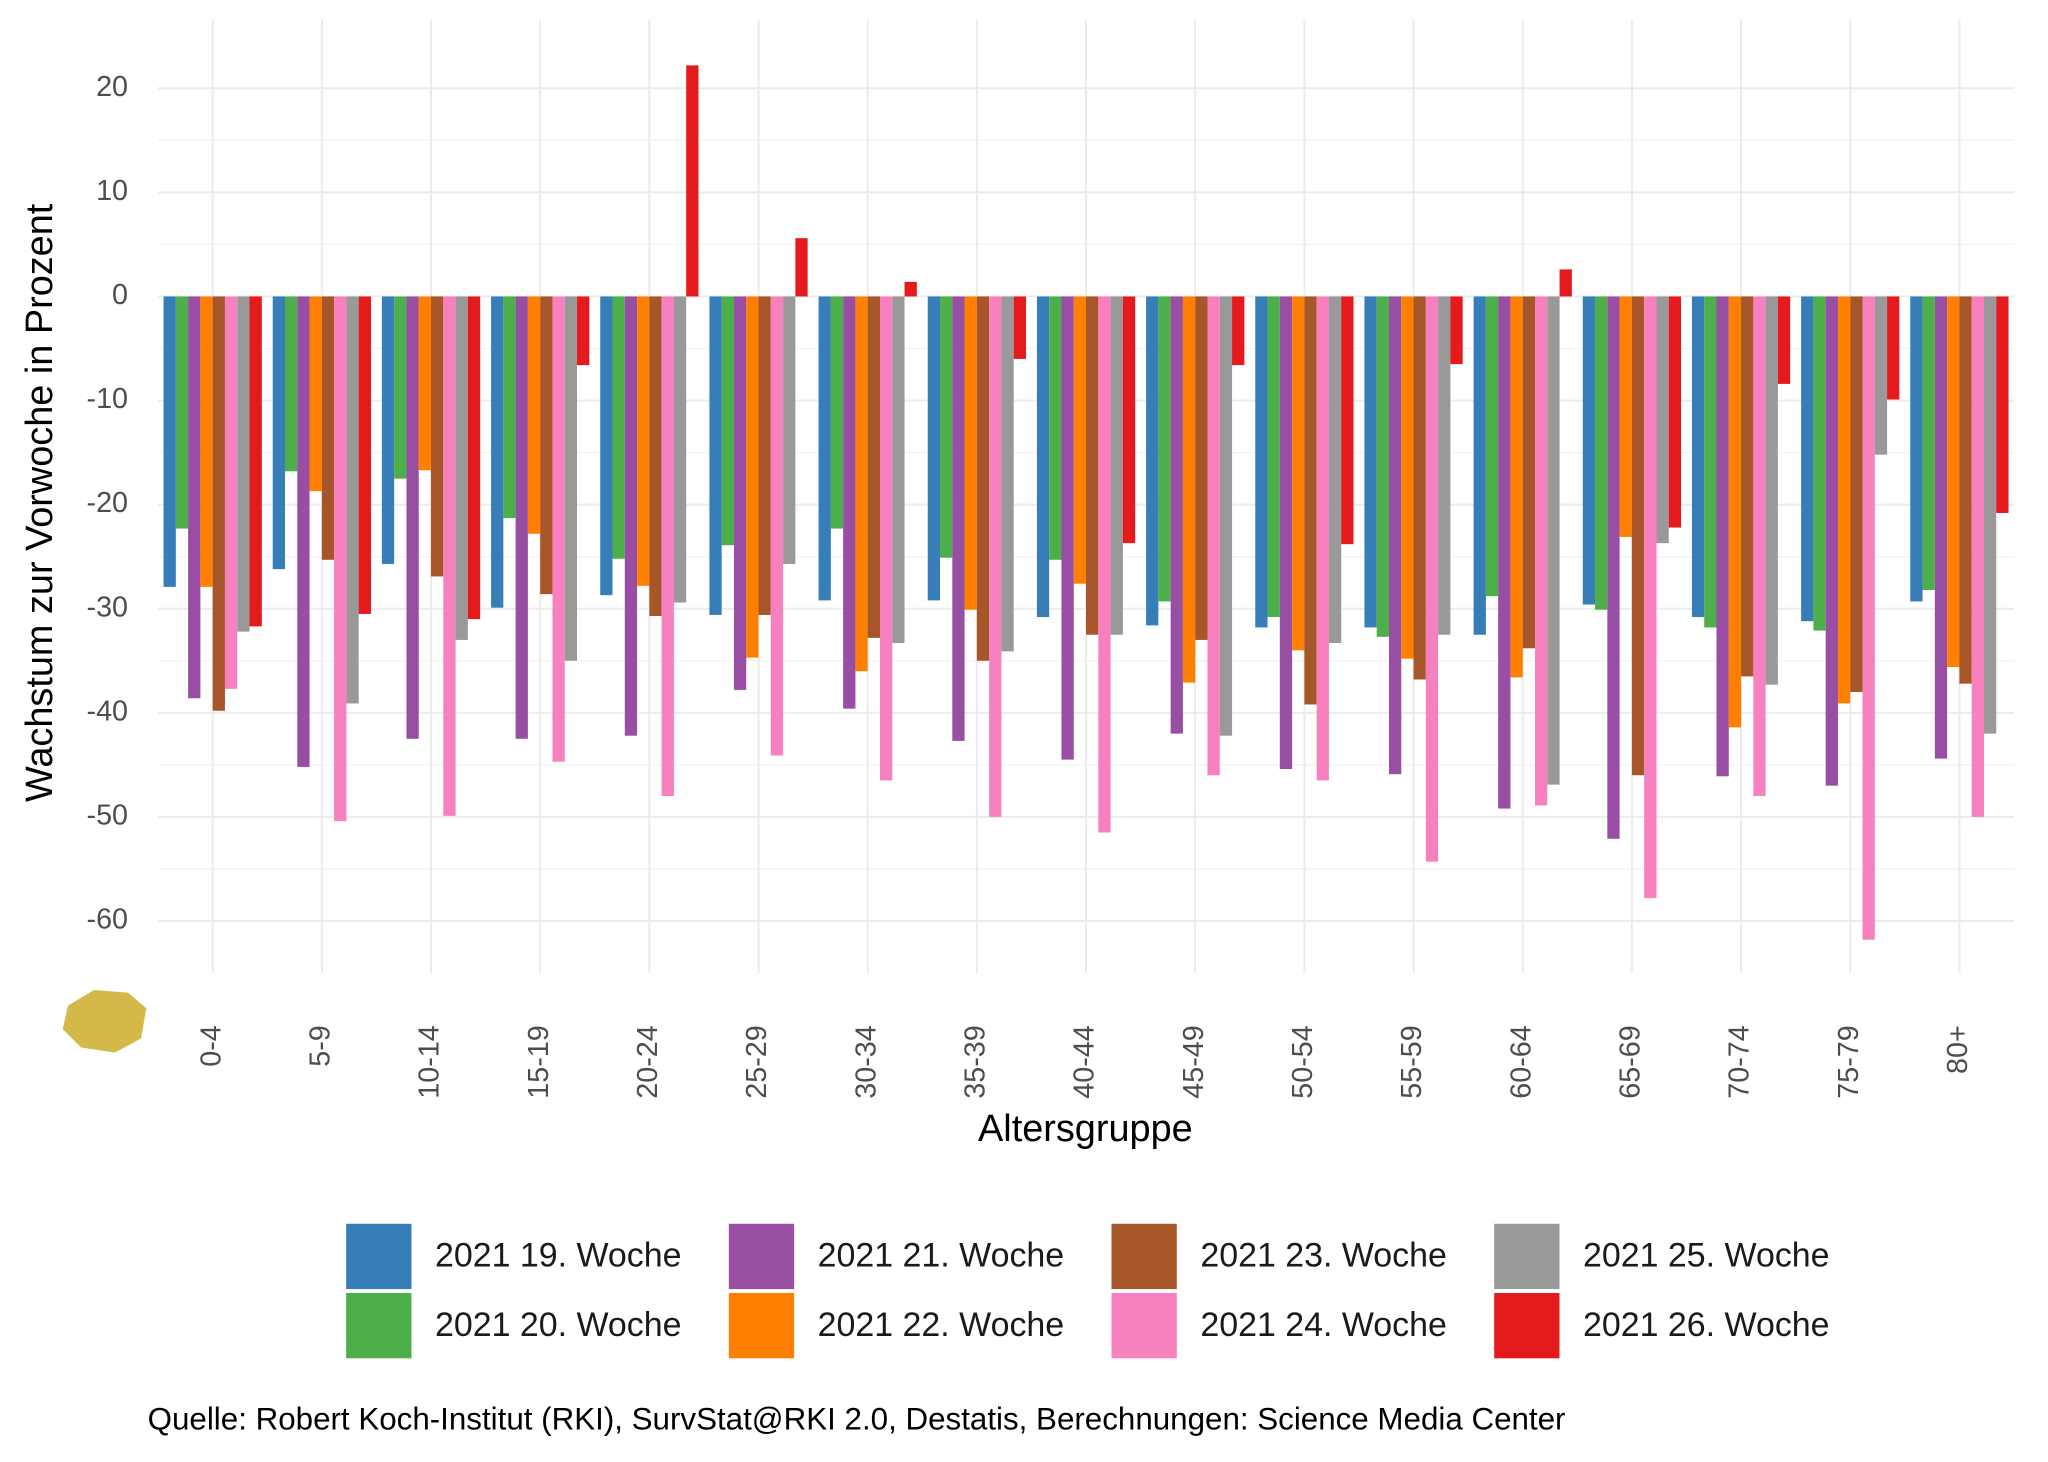 The width and height of the screenshot is (2048, 1462). Describe the element at coordinates (941, 1325) in the screenshot. I see `legend-label: 2021 22. Woche` at that location.